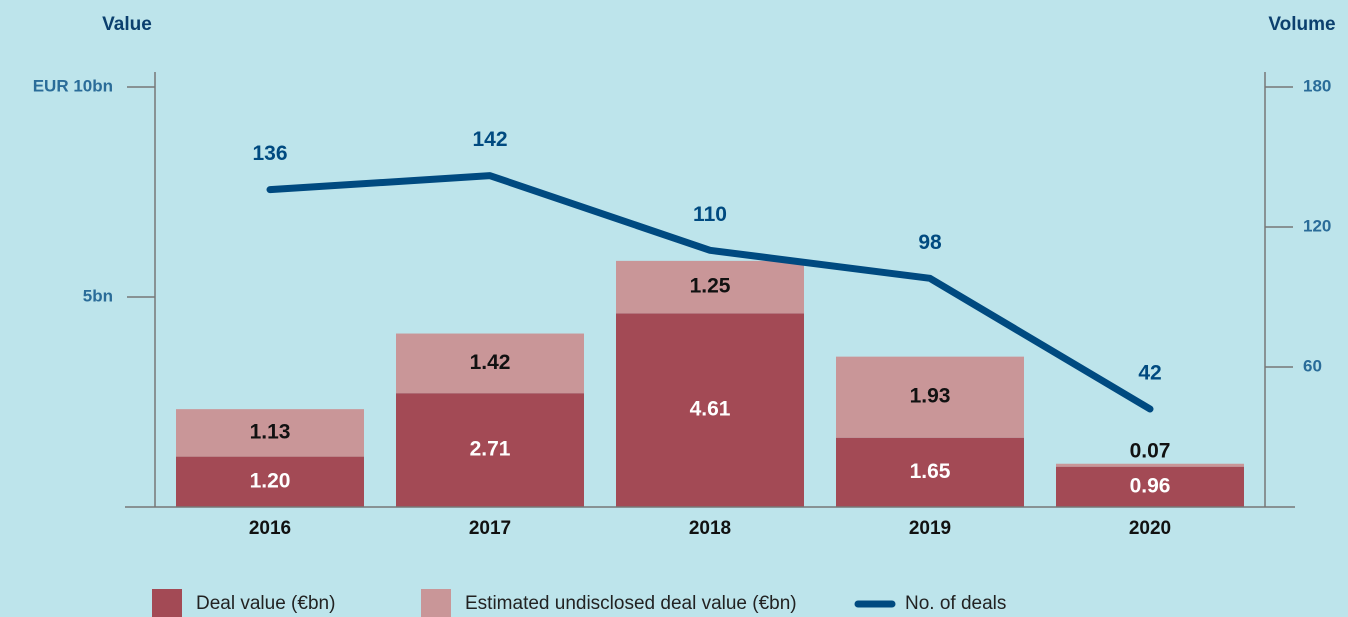 This screenshot has height=617, width=1348. I want to click on bar-label: 1.25, so click(710, 286).